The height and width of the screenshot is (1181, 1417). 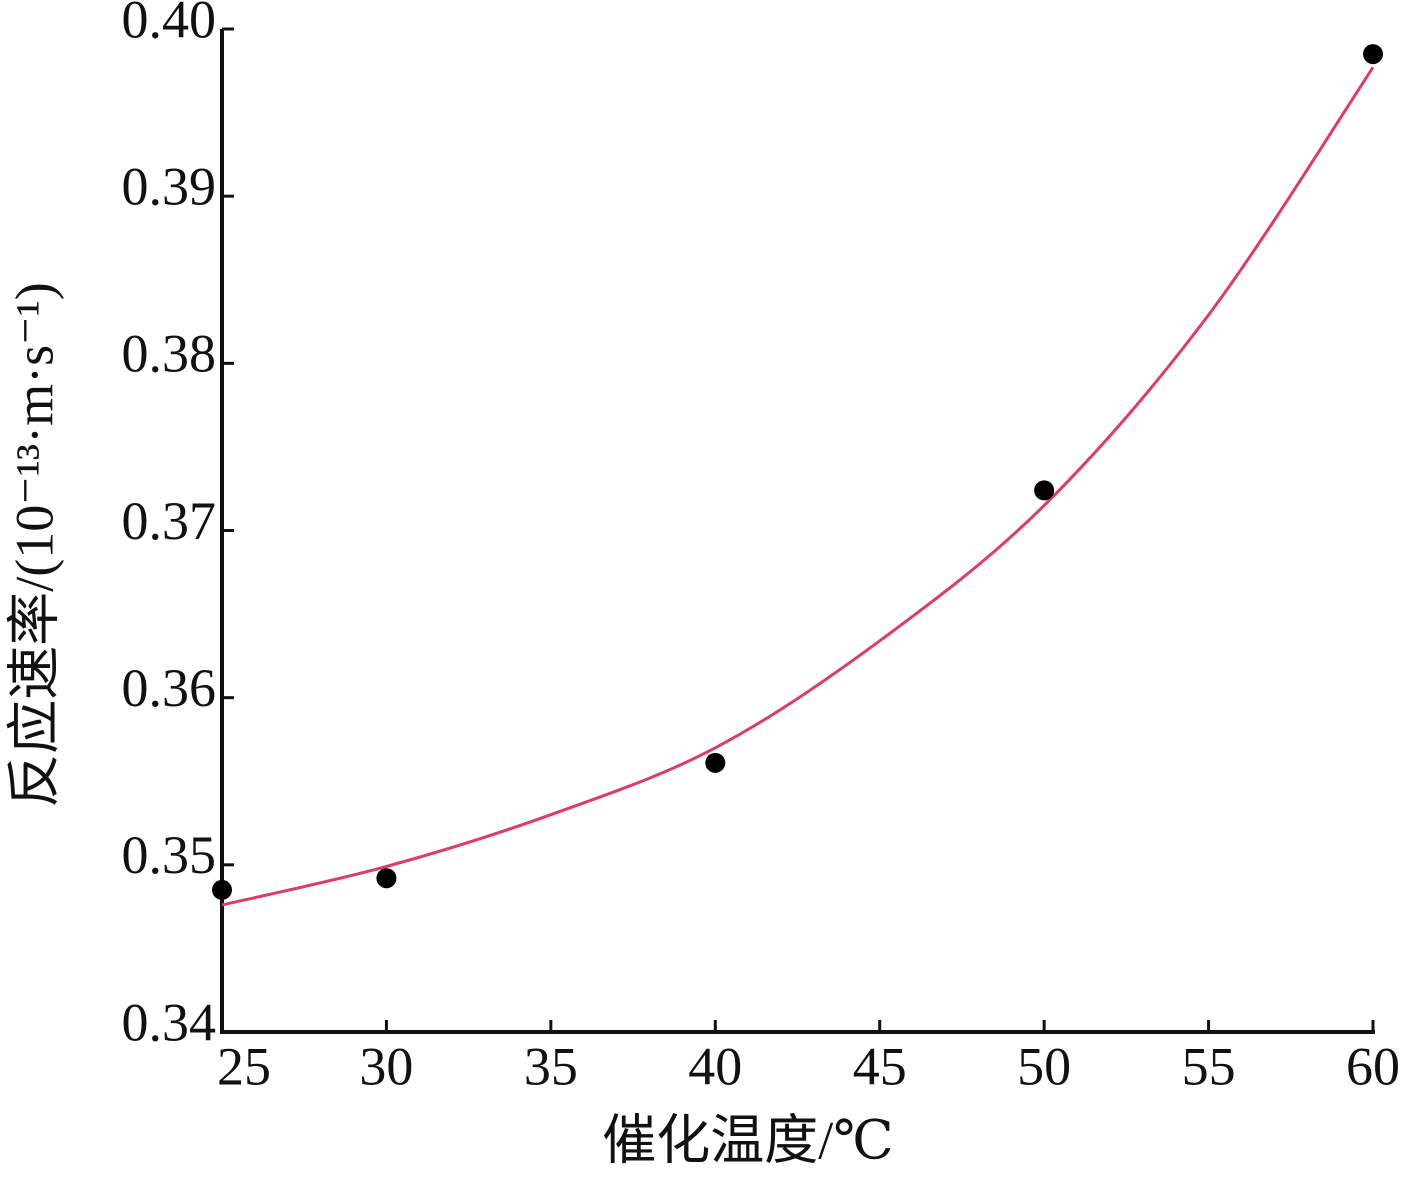 I want to click on x-tick-label: 25, so click(x=244, y=1066).